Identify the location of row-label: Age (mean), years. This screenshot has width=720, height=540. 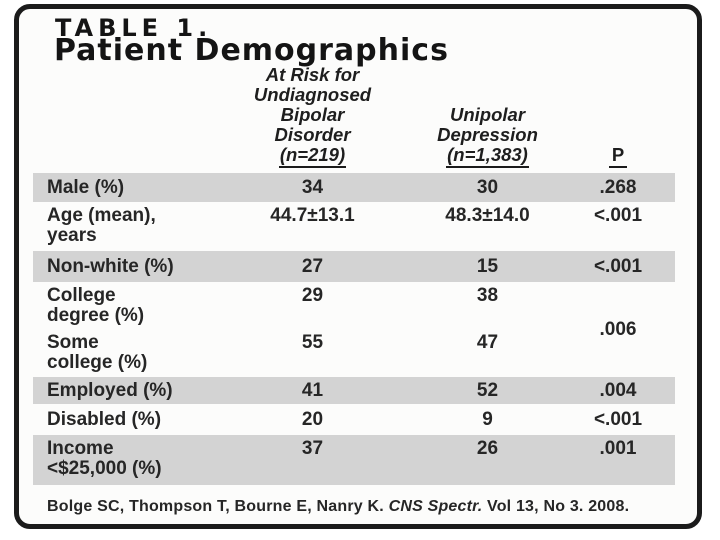
(101, 225).